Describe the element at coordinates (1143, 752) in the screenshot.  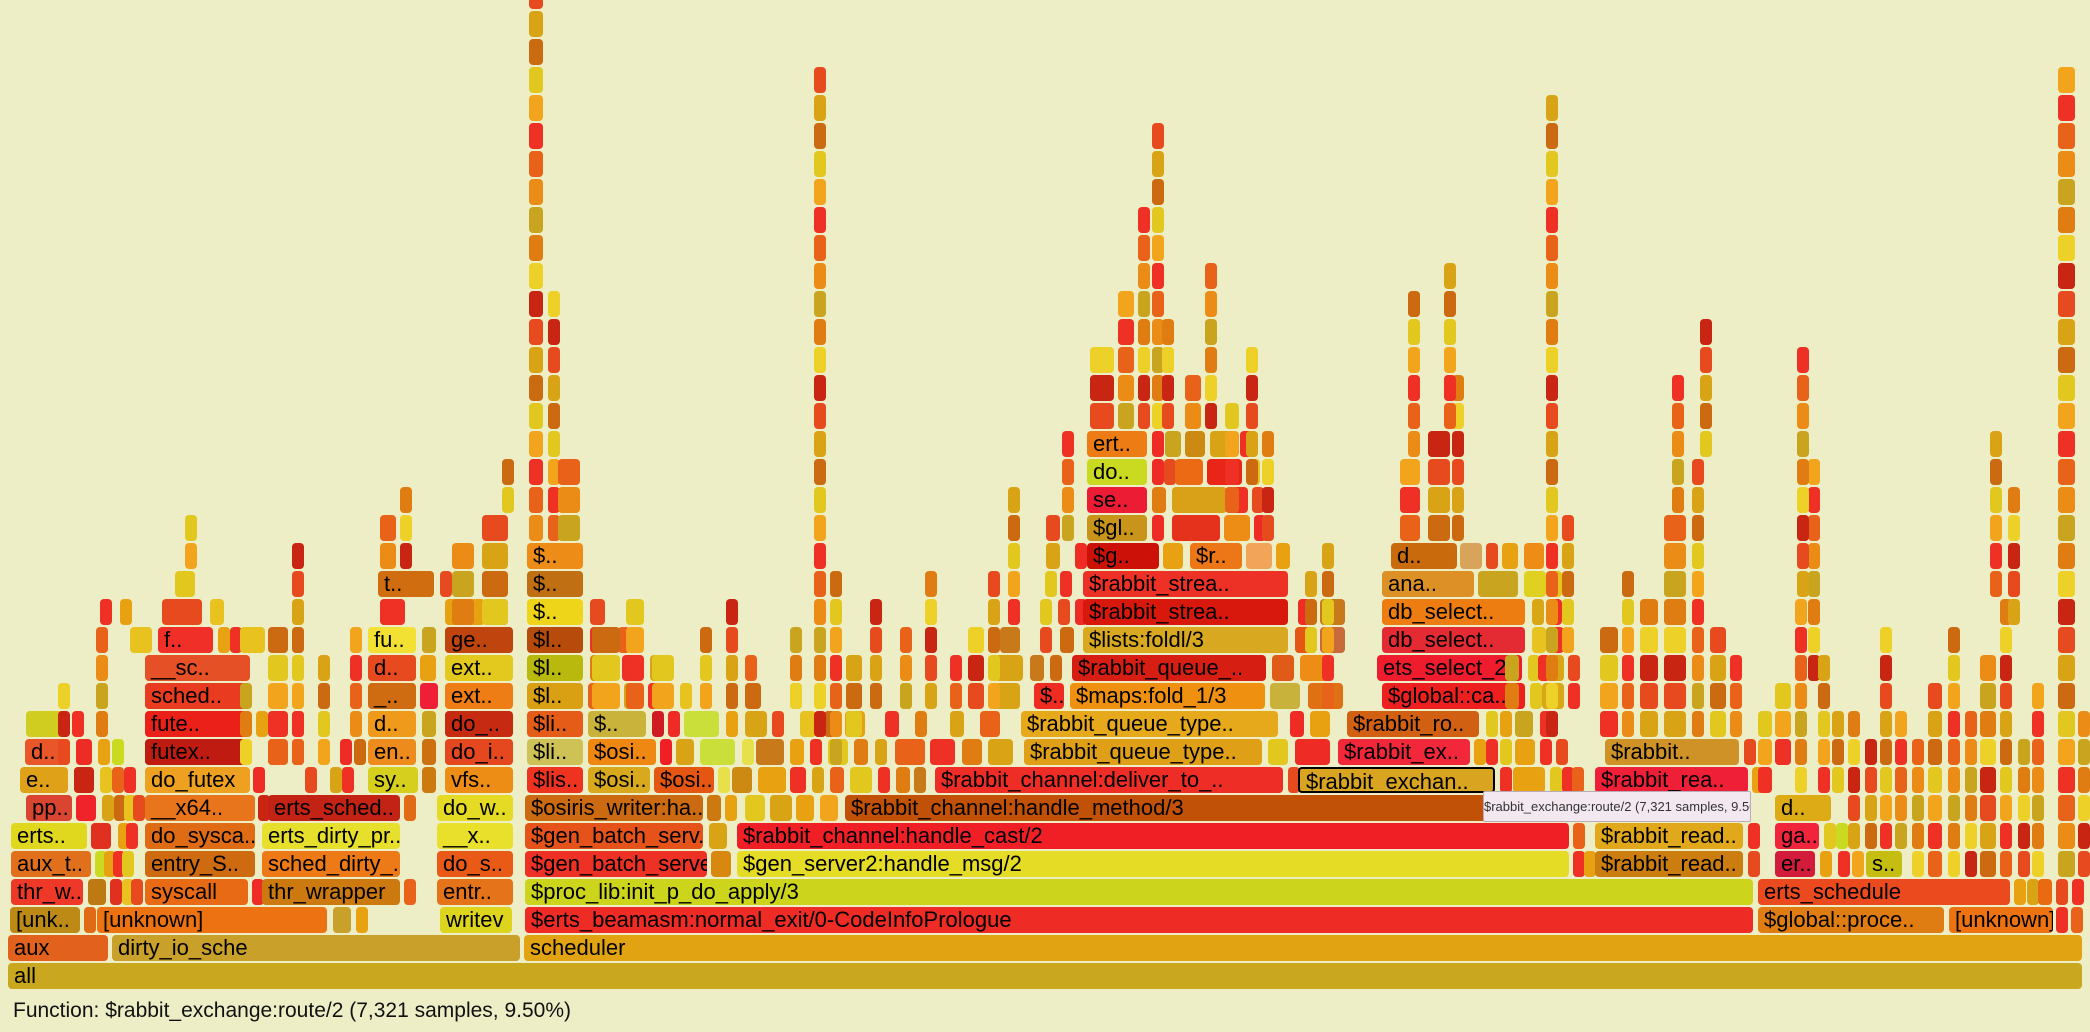
I see `flame-frame: $rabbit_queue_type..` at that location.